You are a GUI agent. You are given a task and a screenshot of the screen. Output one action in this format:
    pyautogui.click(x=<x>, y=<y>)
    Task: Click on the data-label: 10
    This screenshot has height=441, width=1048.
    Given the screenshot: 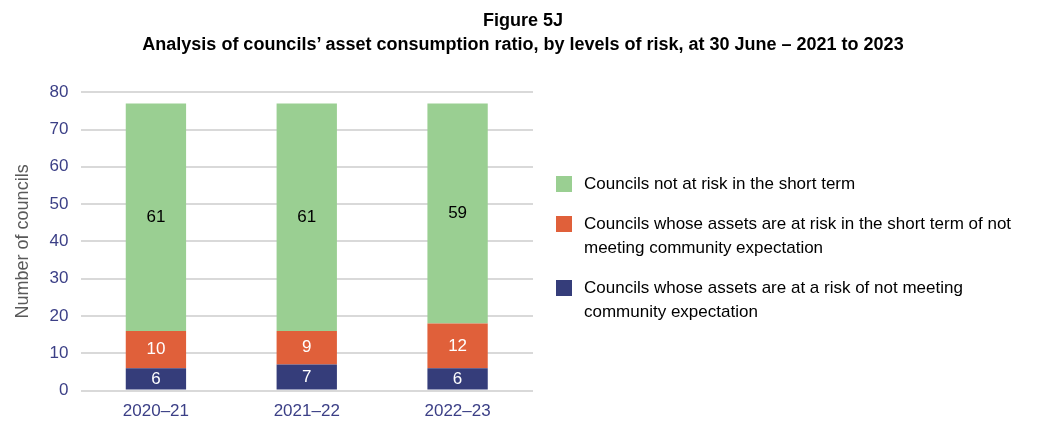 What is the action you would take?
    pyautogui.click(x=156, y=349)
    